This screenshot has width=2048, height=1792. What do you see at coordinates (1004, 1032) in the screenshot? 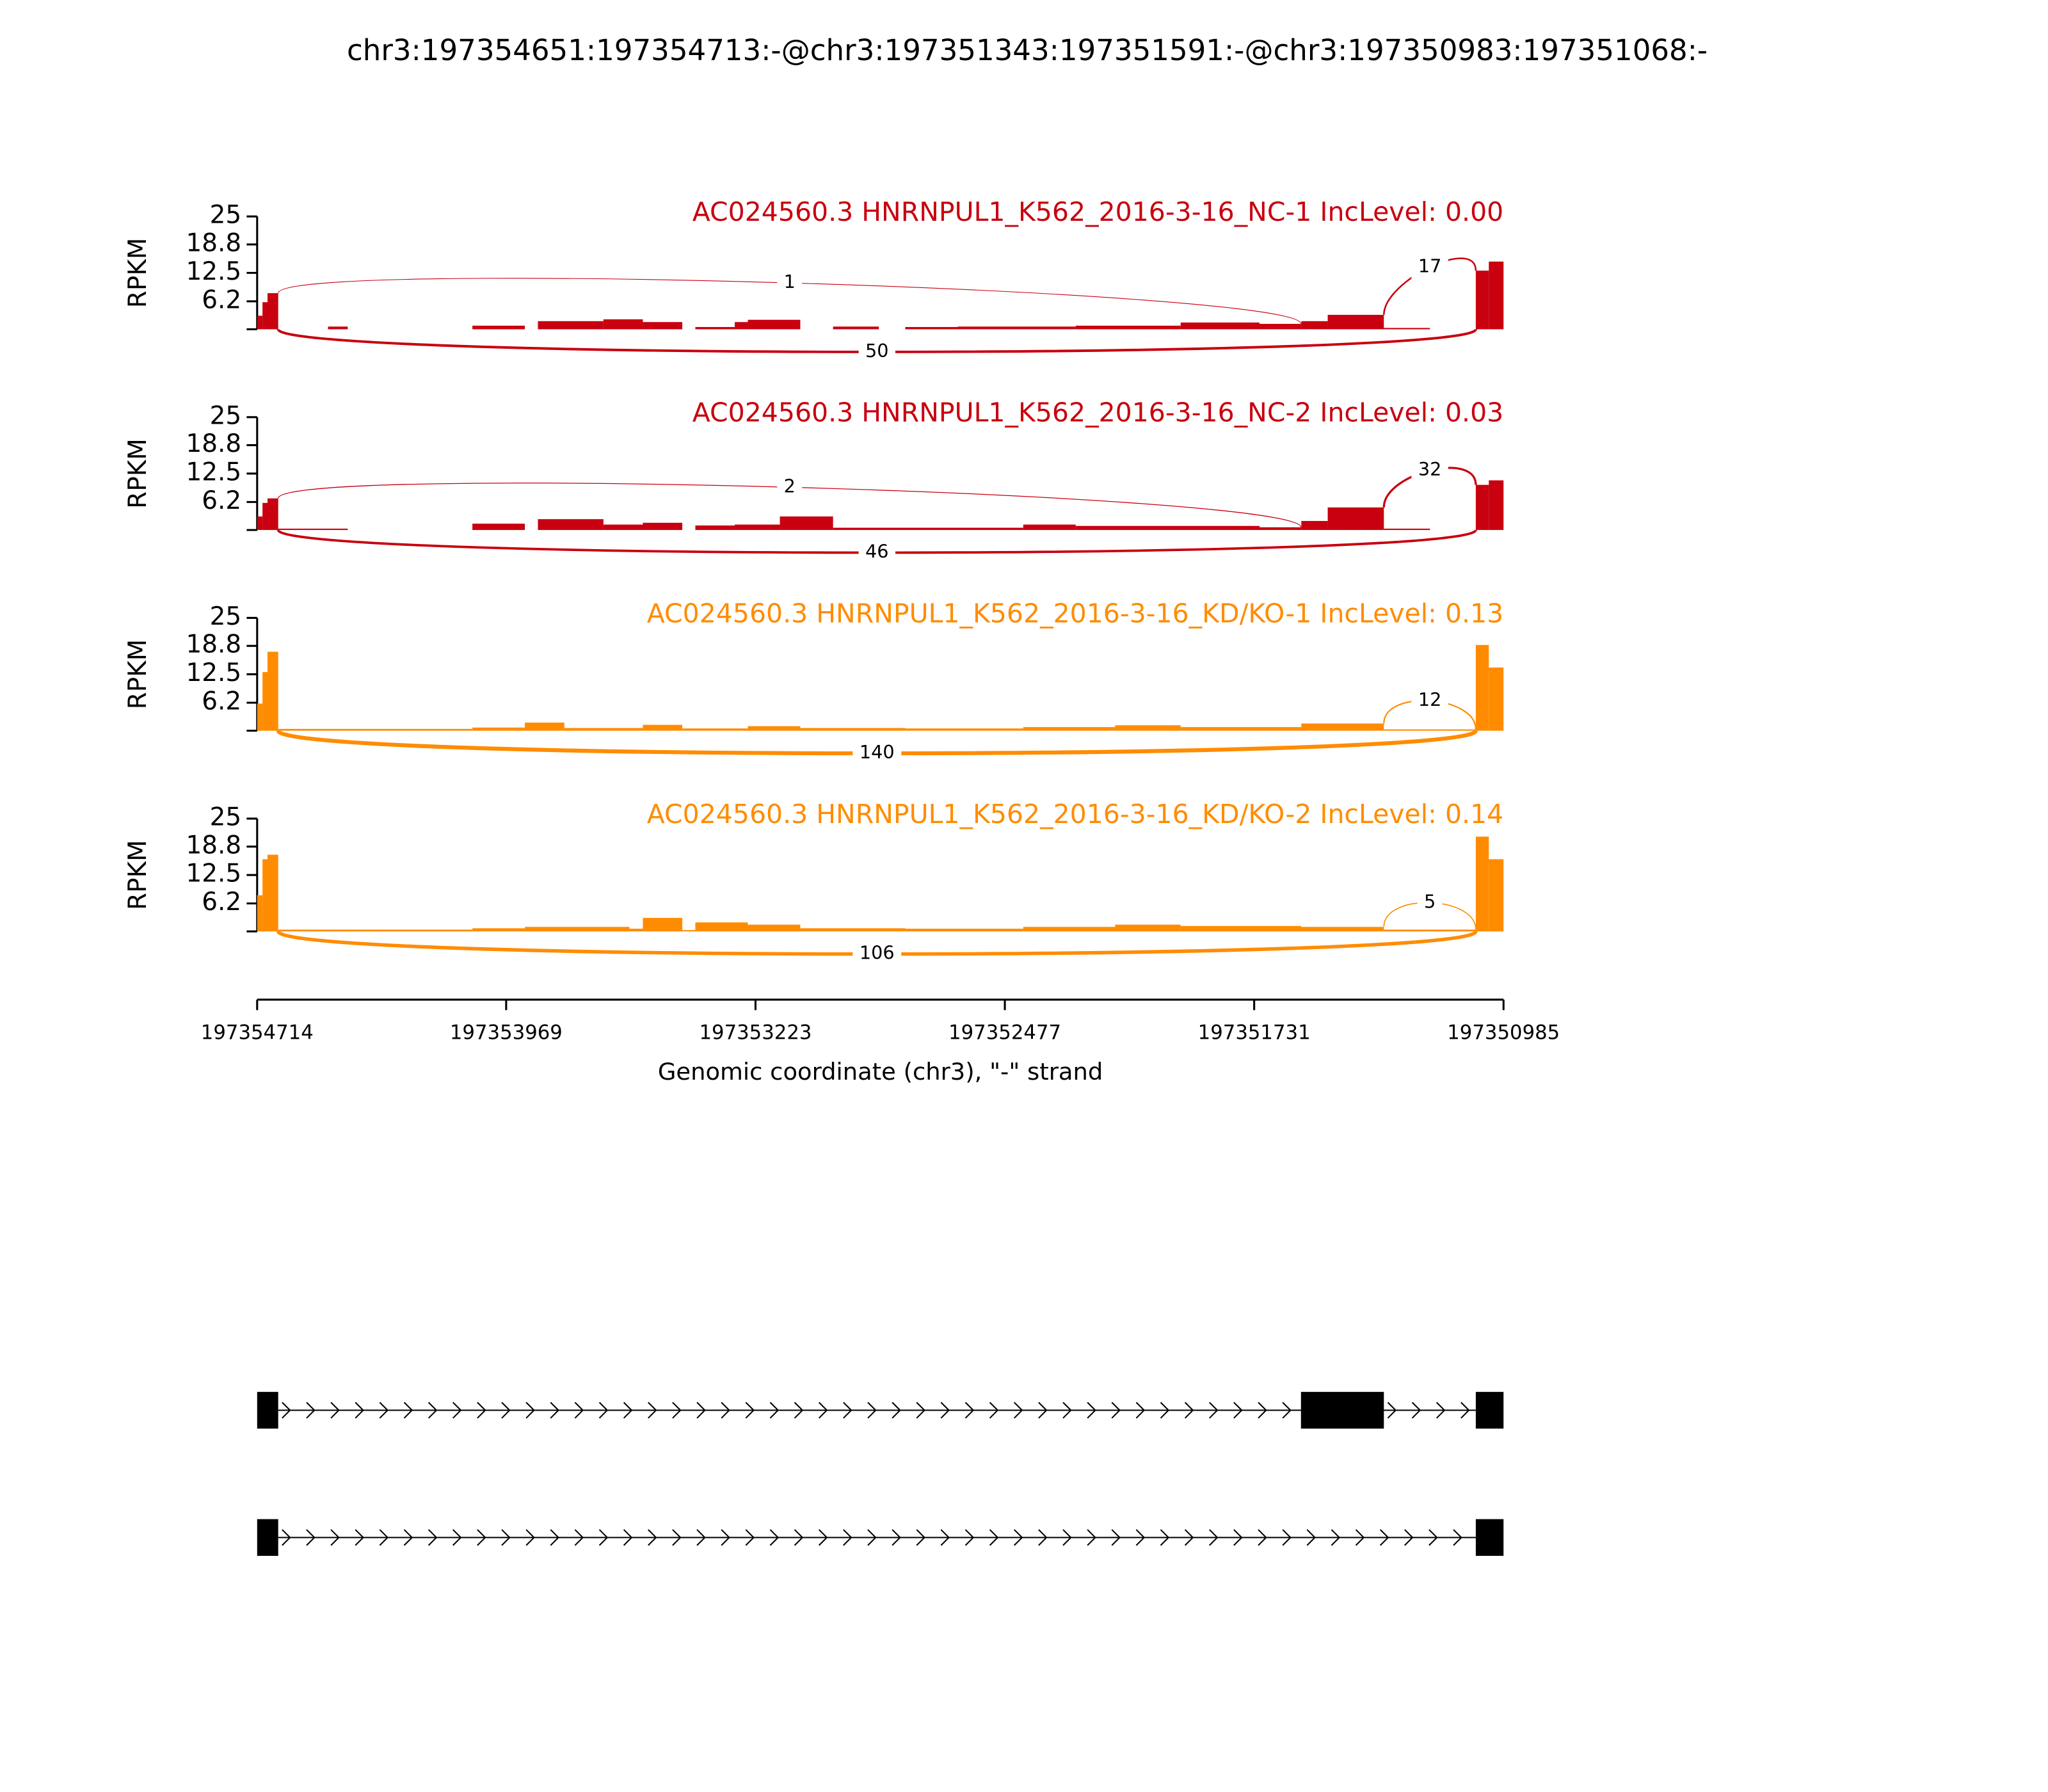
I see `x-tick-label: 197352477` at bounding box center [1004, 1032].